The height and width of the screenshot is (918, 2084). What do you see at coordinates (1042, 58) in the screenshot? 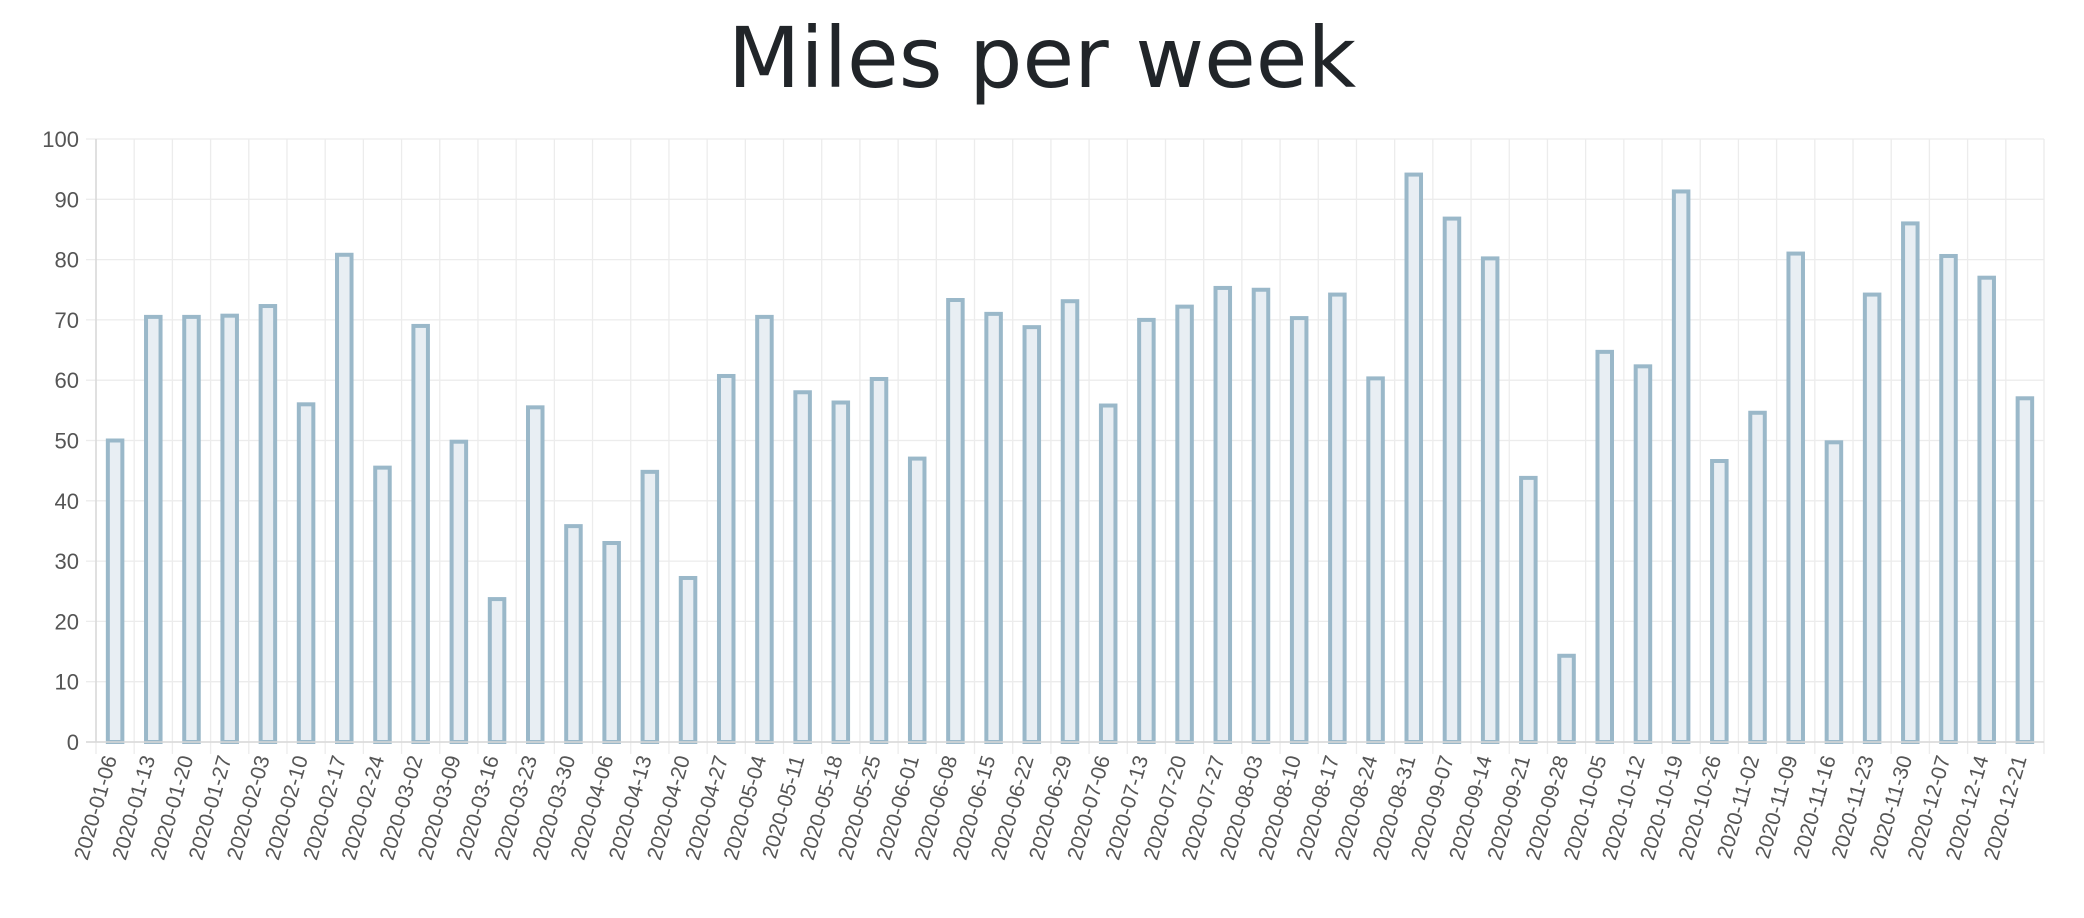
I see `chart-title: Miles per week` at bounding box center [1042, 58].